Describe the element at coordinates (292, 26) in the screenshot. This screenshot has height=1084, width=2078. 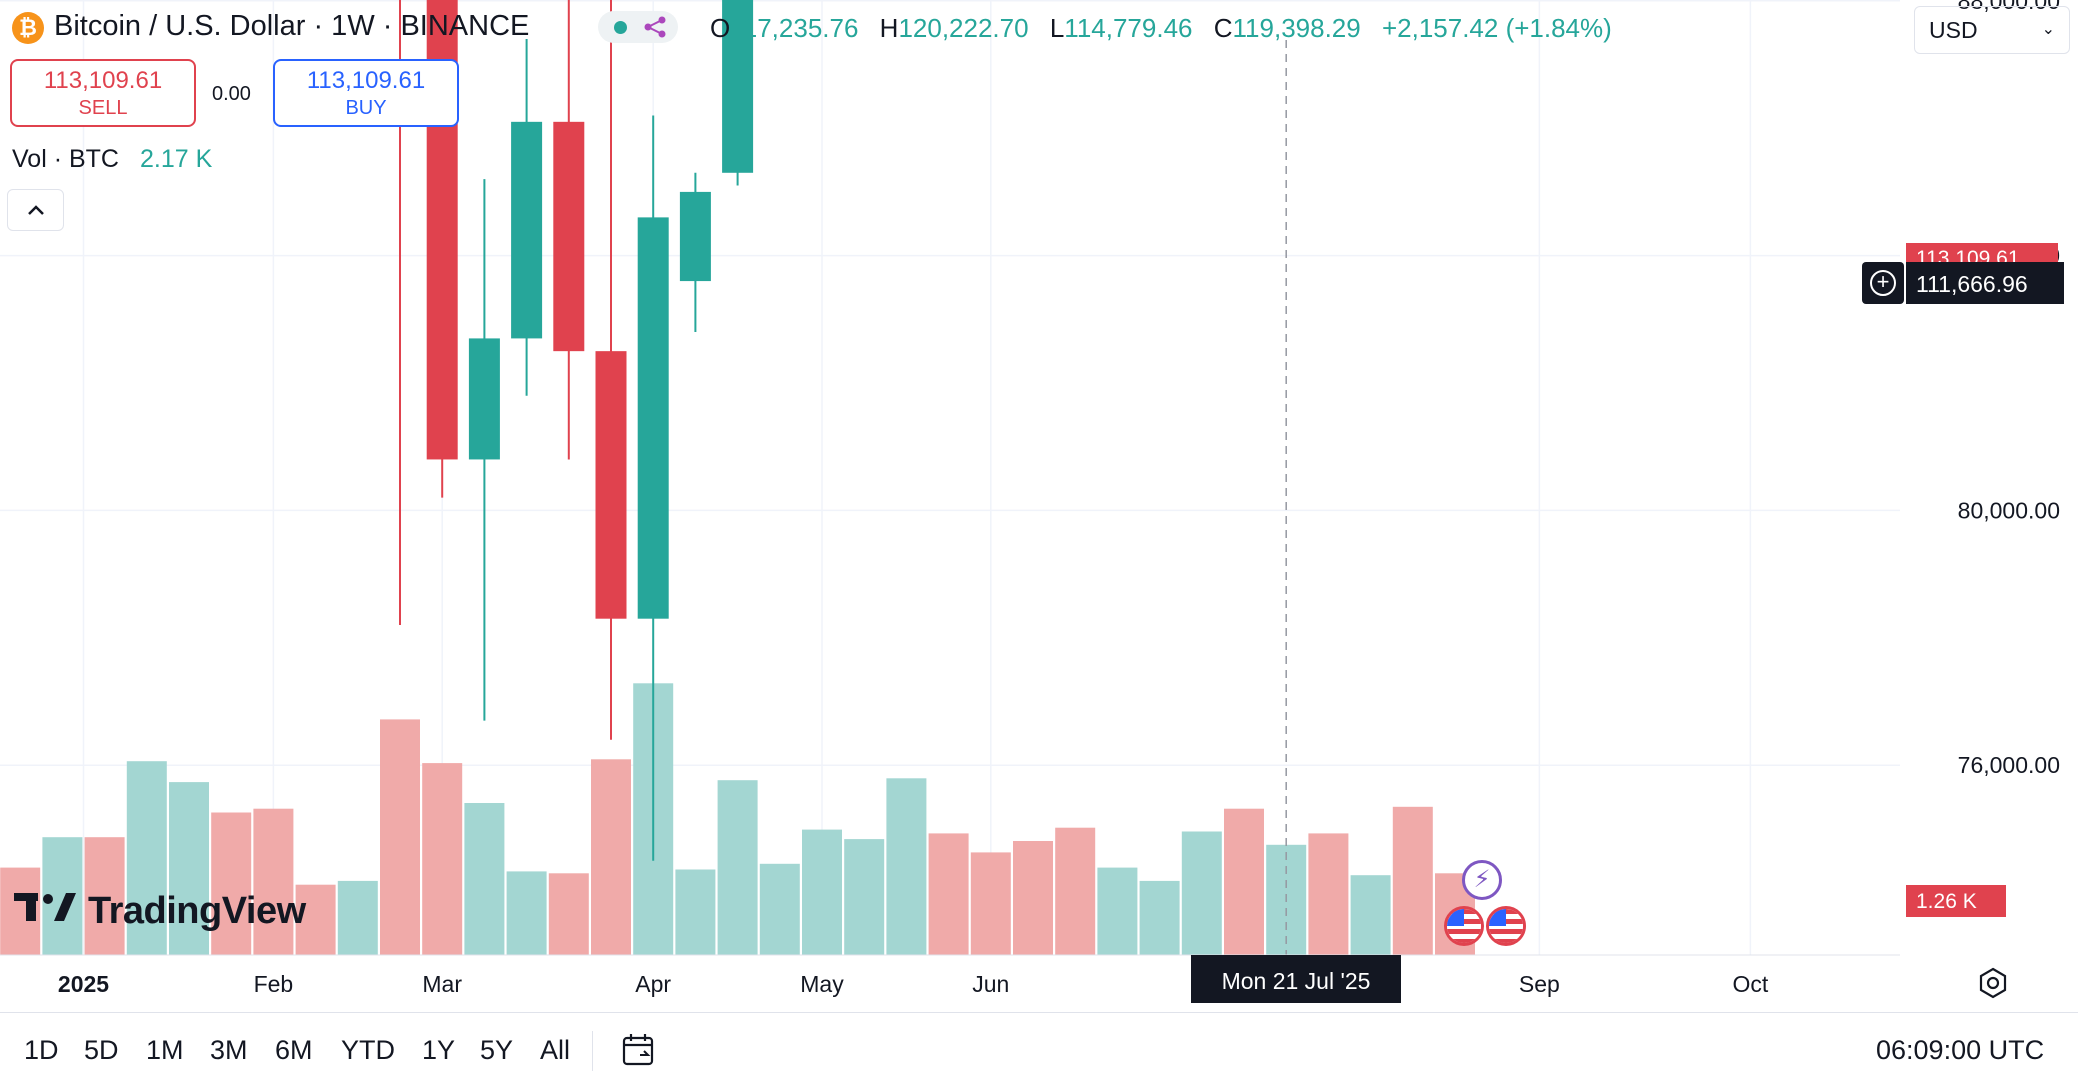
I see `symbol-title: Bitcoin / U.S. Dollar · 1W · BINANCE` at that location.